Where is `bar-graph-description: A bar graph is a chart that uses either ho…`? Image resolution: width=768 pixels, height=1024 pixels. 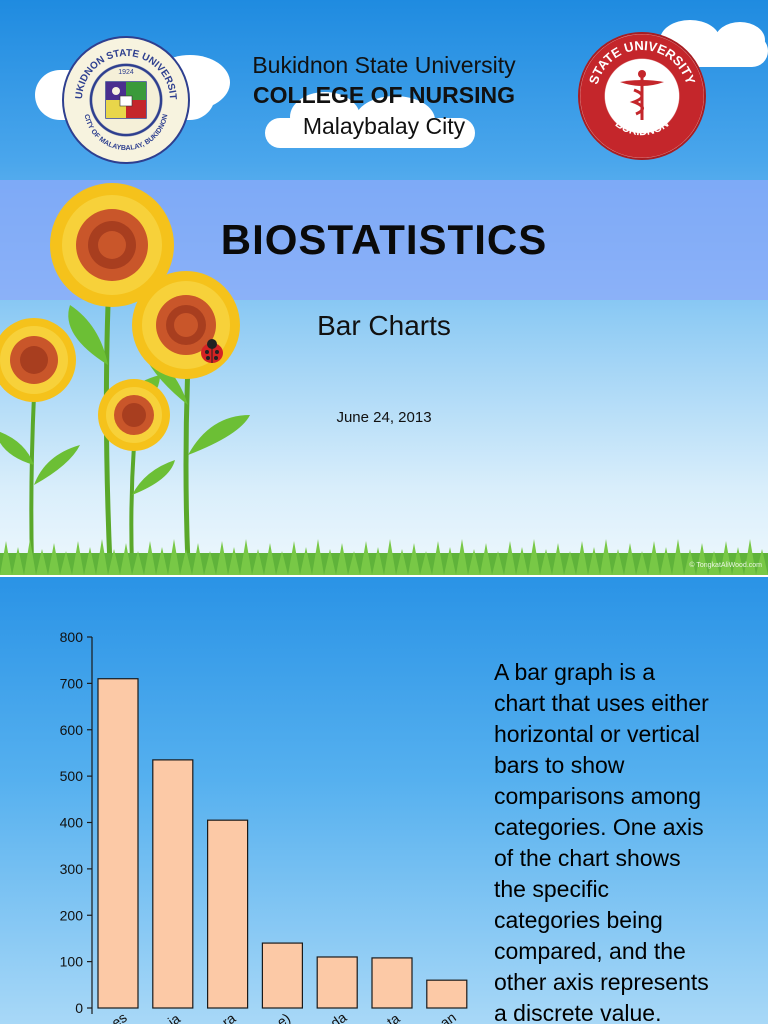
bar-graph-description: A bar graph is a chart that uses either ho… is located at coordinates (619, 840).